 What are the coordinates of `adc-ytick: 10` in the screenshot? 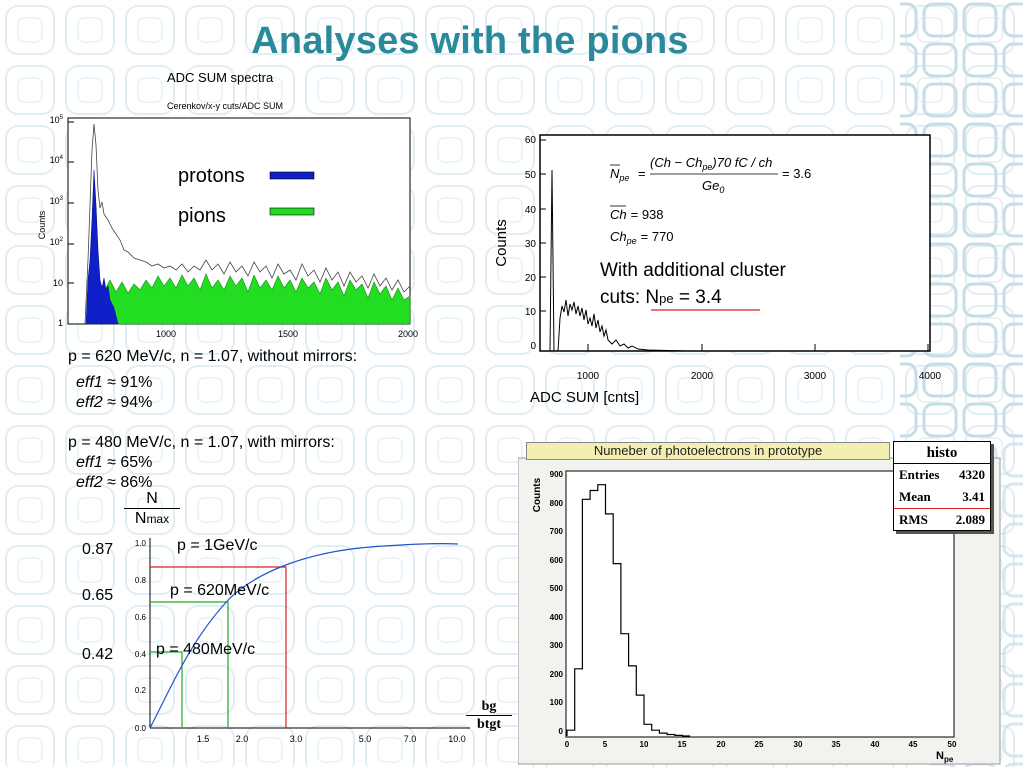 It's located at (58, 283).